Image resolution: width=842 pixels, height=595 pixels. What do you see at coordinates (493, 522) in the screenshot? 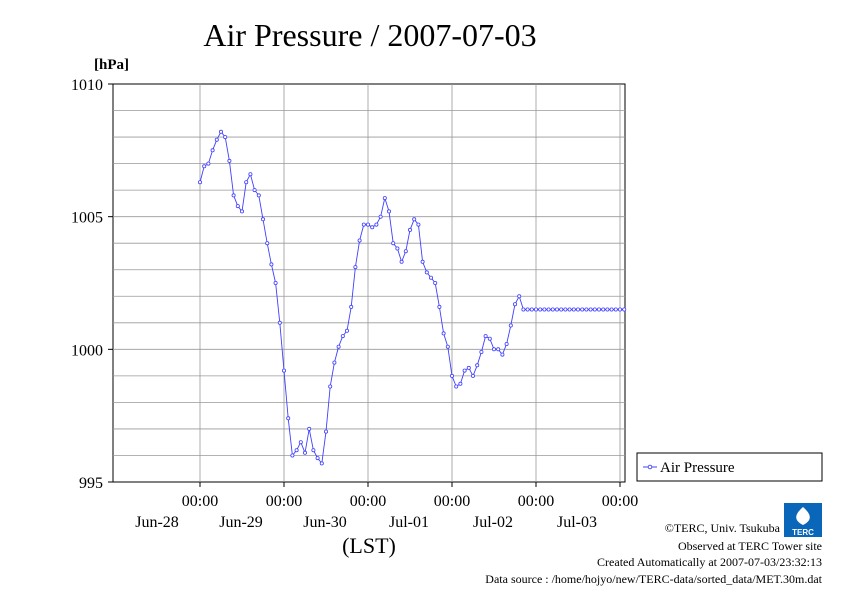
I see `x-tick-date: Jul-02` at bounding box center [493, 522].